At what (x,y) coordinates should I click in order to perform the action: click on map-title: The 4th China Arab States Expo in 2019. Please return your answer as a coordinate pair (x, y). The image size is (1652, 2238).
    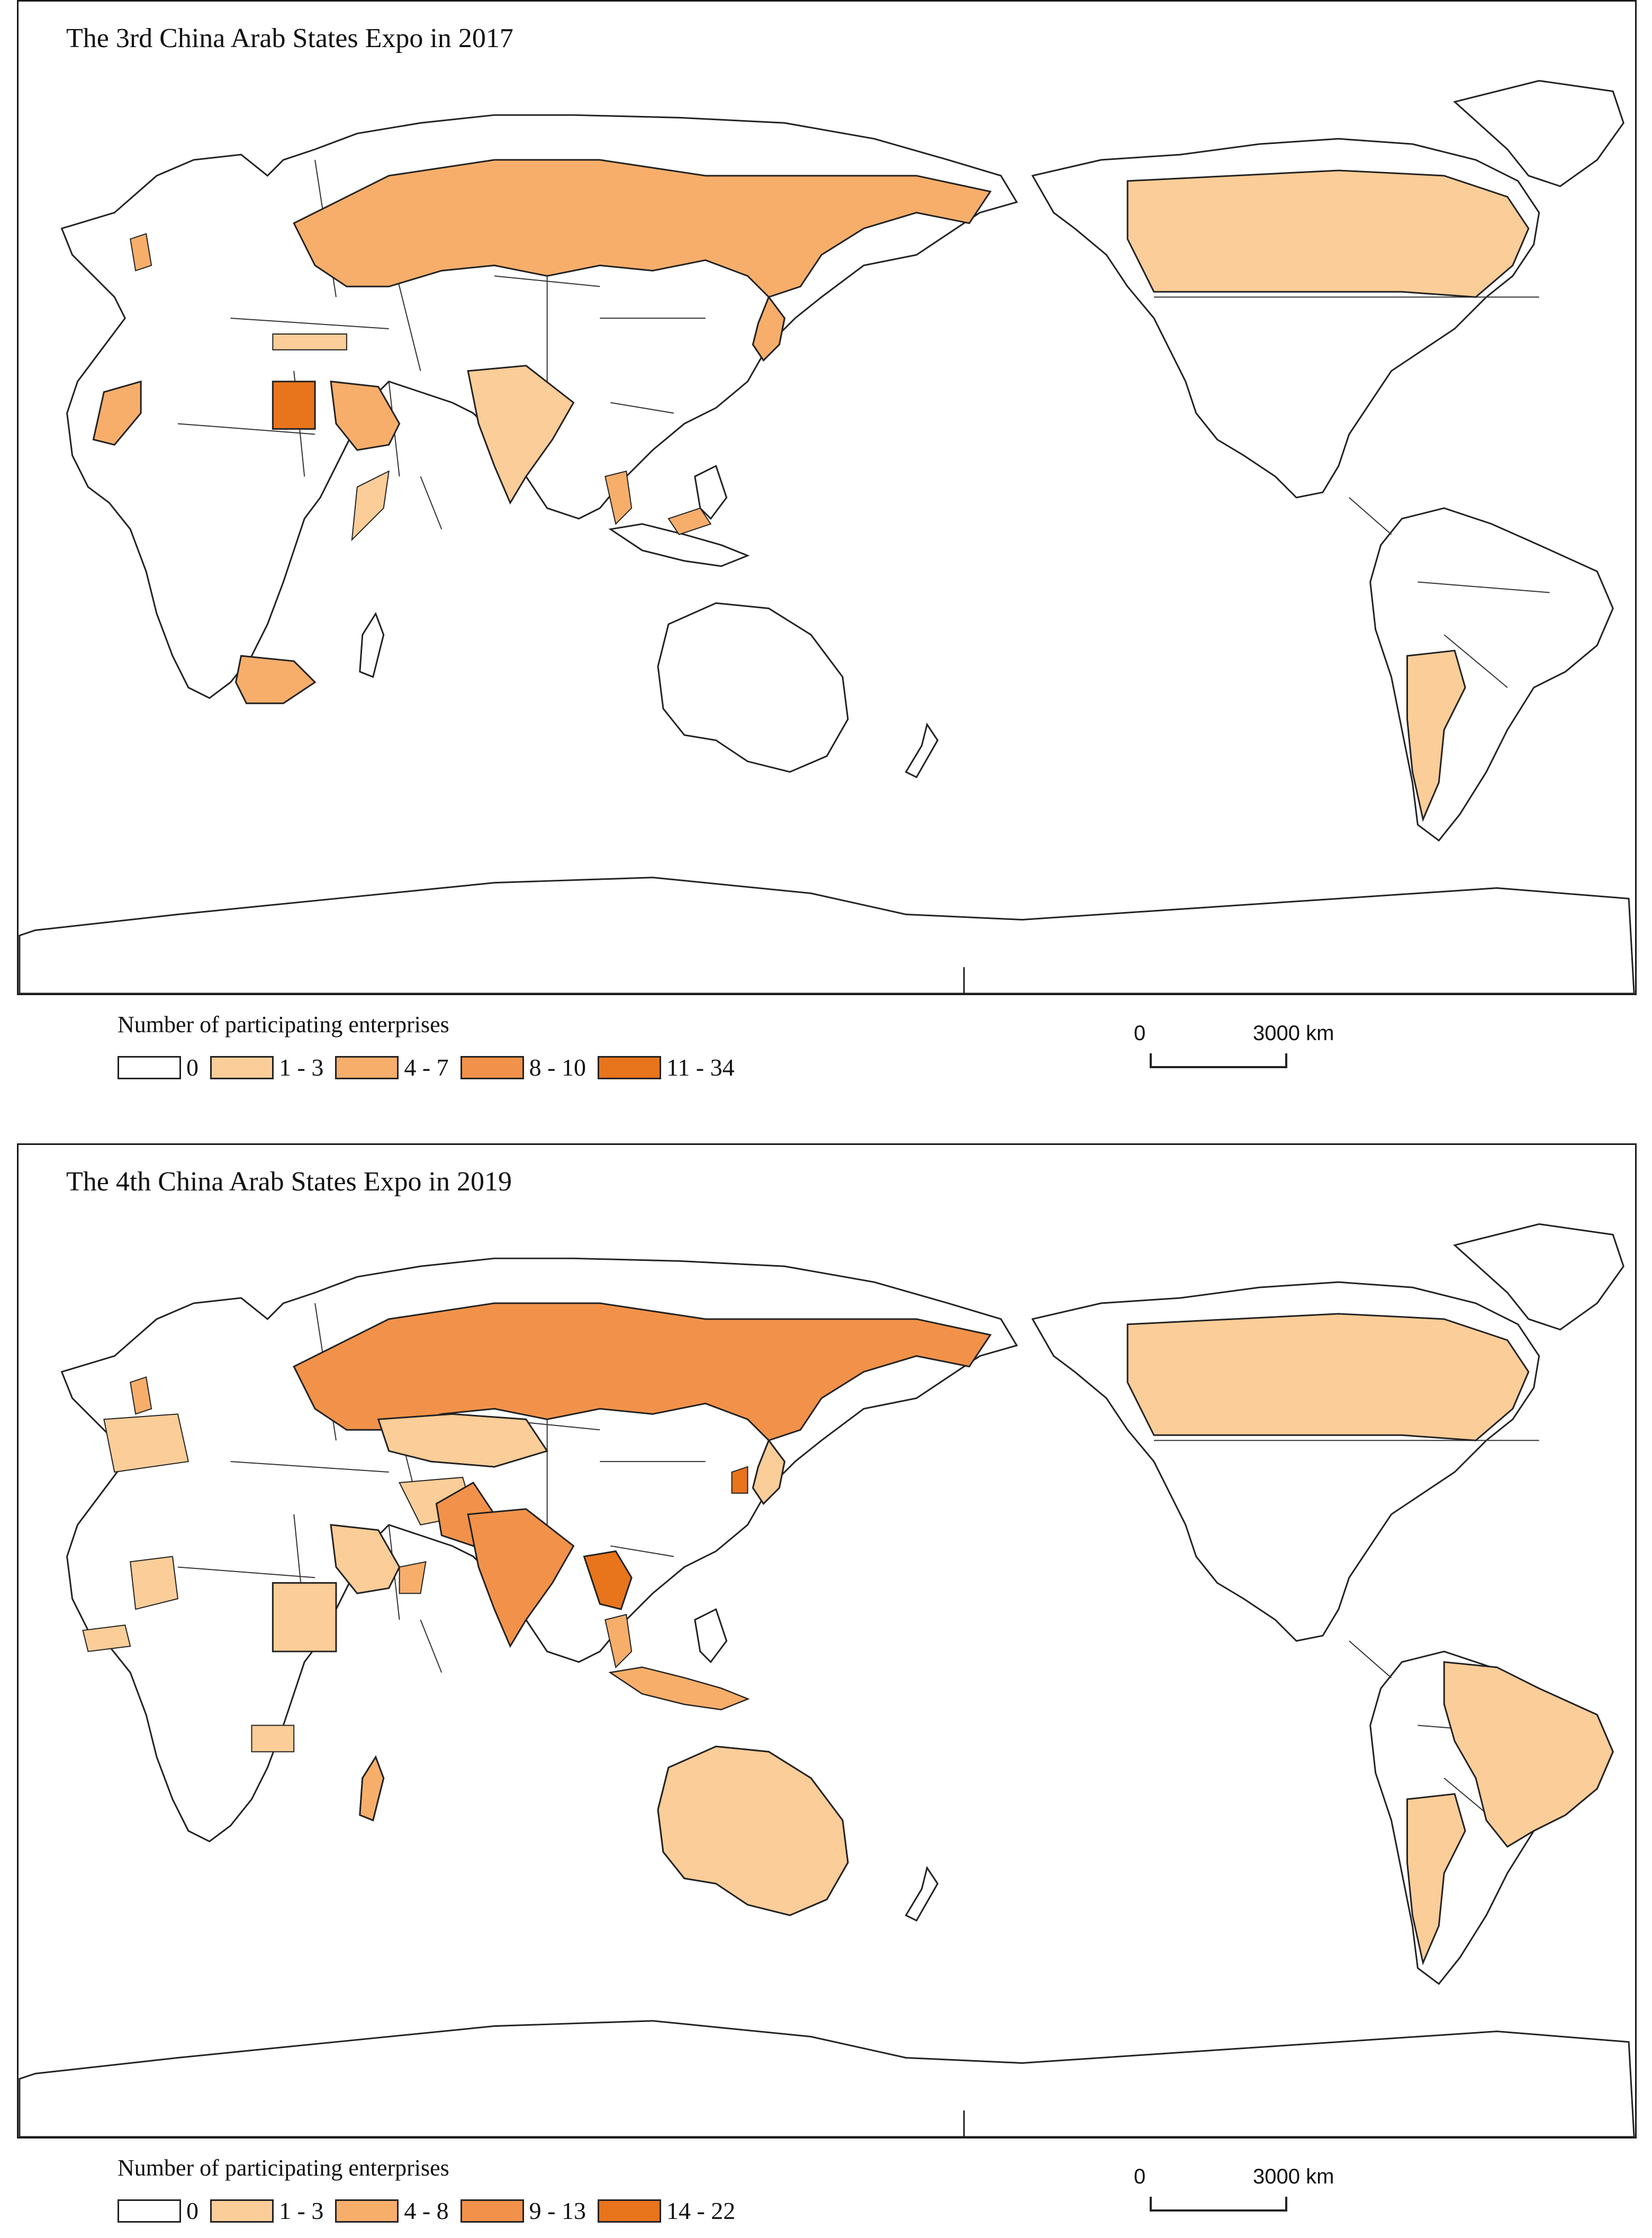
    Looking at the image, I should click on (289, 1182).